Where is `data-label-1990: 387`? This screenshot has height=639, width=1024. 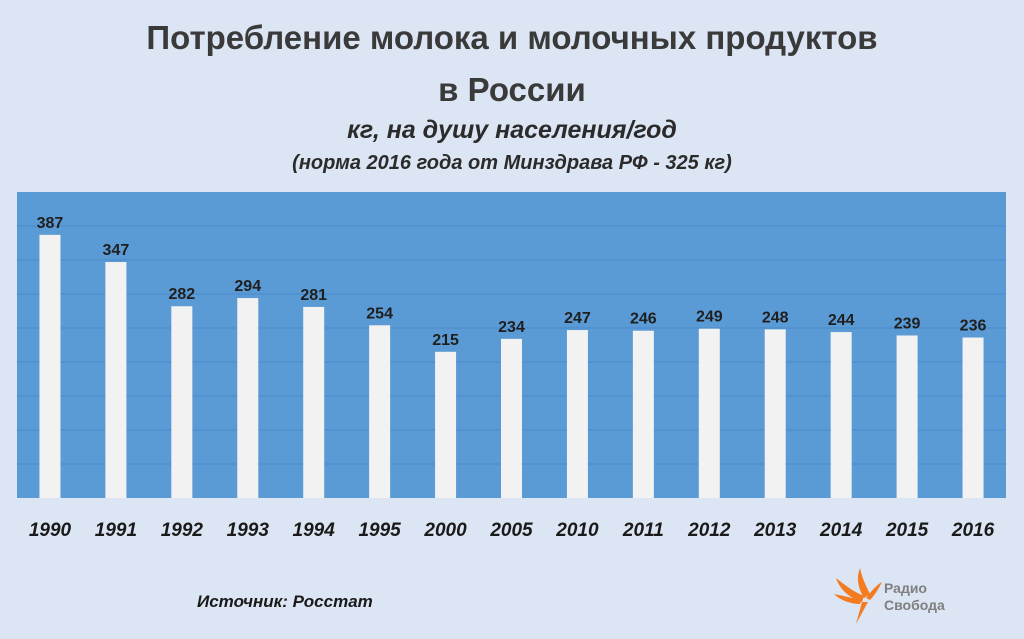 data-label-1990: 387 is located at coordinates (50, 223).